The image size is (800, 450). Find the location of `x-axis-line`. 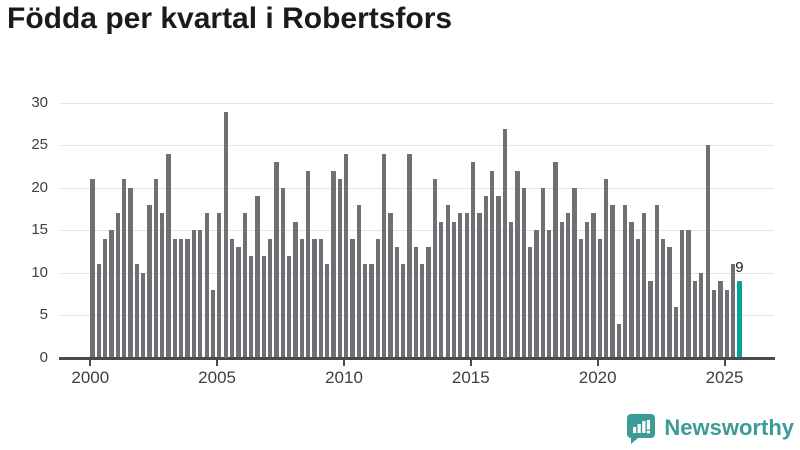

x-axis-line is located at coordinates (417, 358).